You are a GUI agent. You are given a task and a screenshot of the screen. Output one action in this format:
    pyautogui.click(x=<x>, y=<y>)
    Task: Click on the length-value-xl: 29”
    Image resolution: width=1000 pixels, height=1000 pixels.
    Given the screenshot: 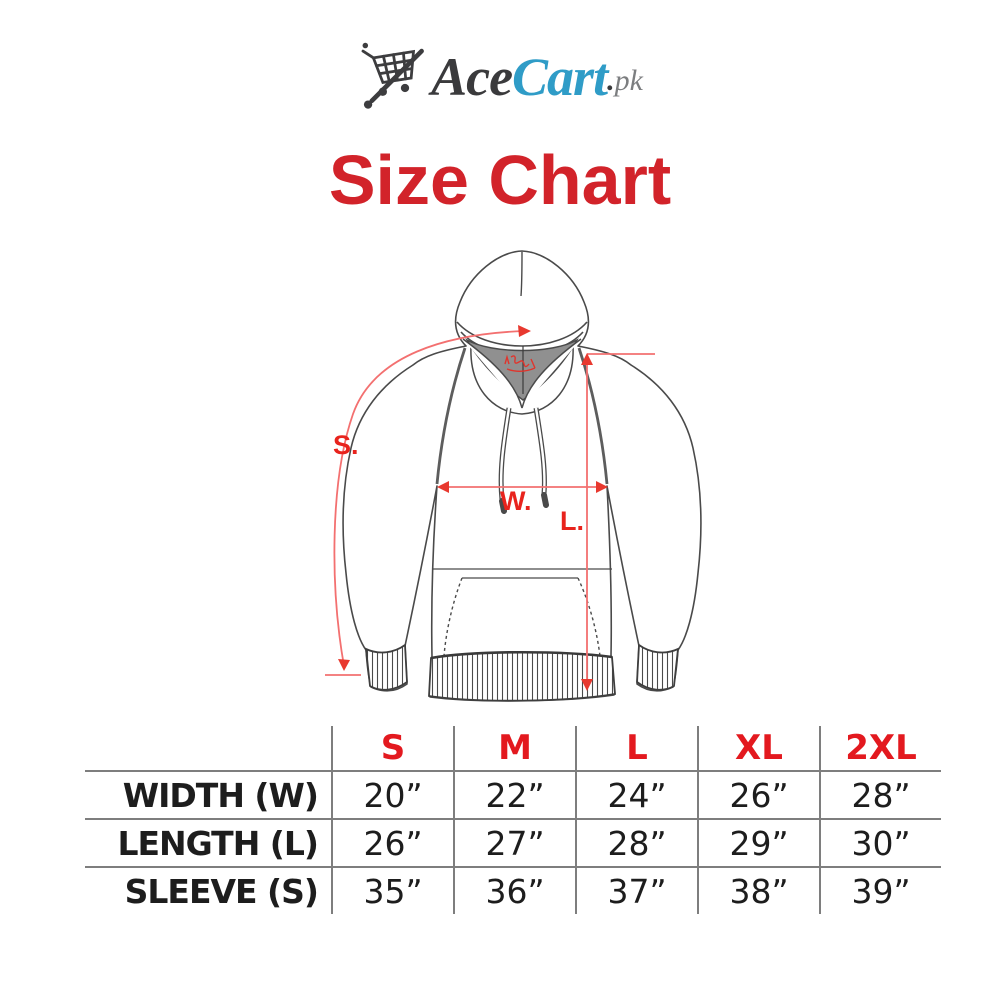 What is the action you would take?
    pyautogui.click(x=758, y=842)
    